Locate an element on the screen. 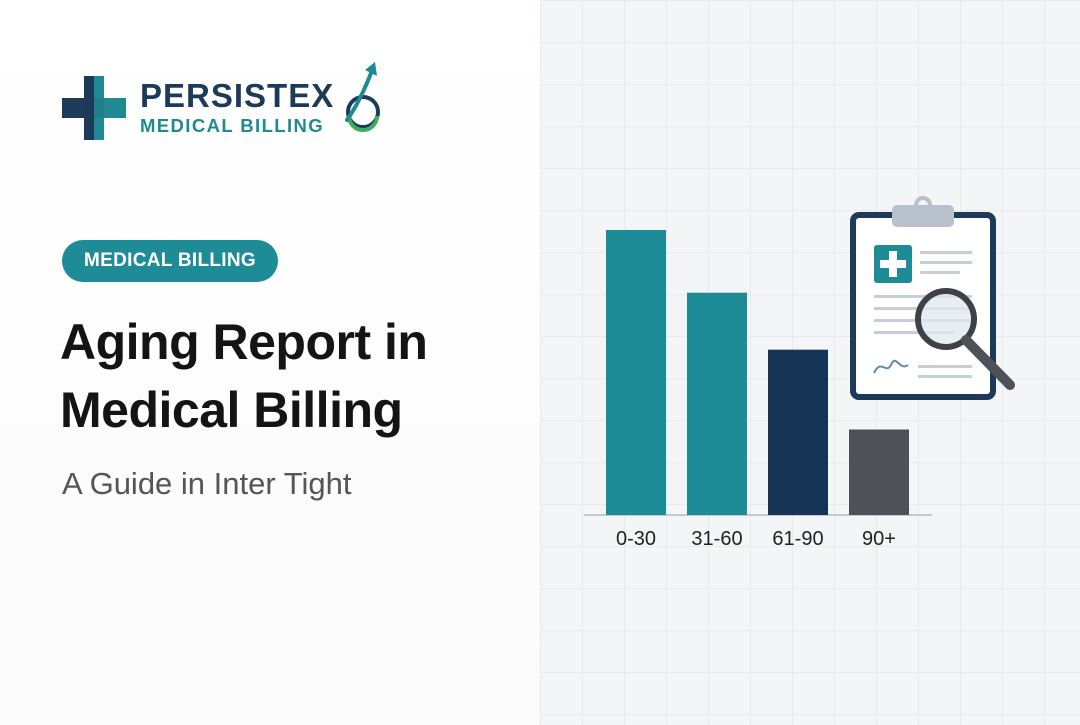 The height and width of the screenshot is (725, 1080). logo-text: PERSISTEX MEDICAL BILLING is located at coordinates (237, 107).